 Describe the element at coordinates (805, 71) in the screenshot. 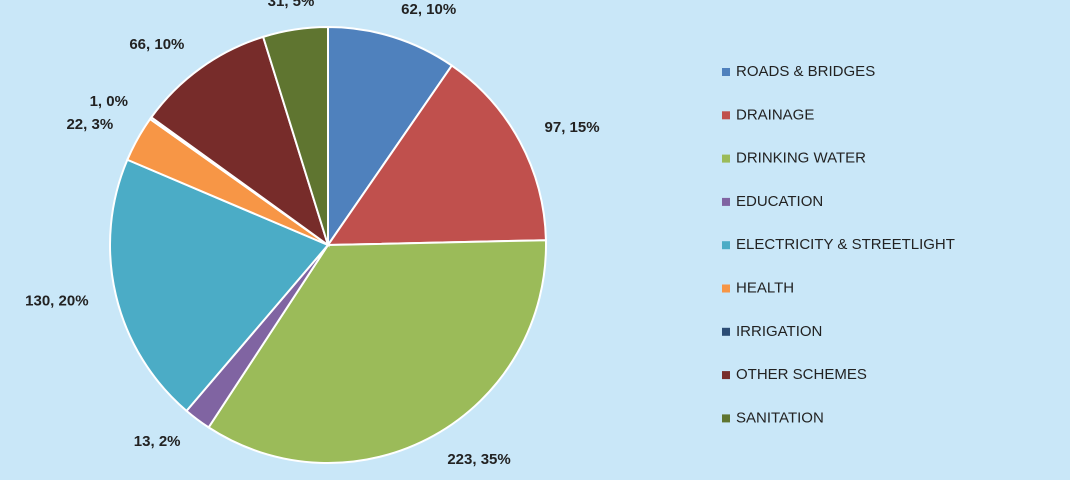

I see `legend-label: ROADS & BRIDGES` at that location.